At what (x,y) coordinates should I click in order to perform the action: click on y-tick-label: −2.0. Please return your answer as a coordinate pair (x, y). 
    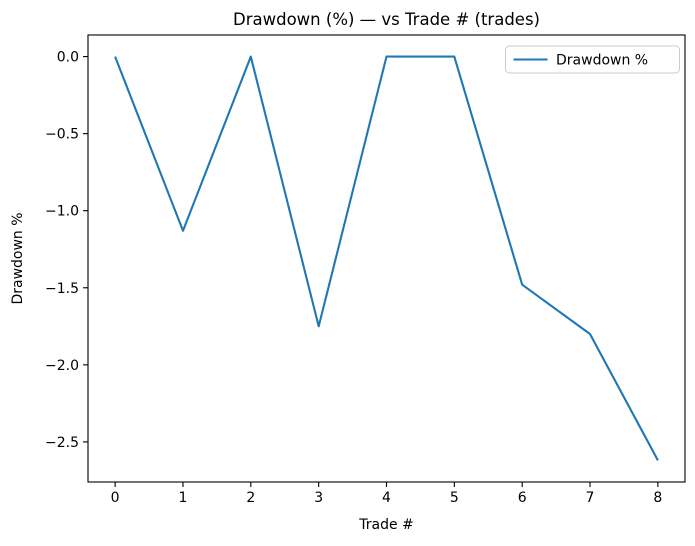
    Looking at the image, I should click on (62, 366).